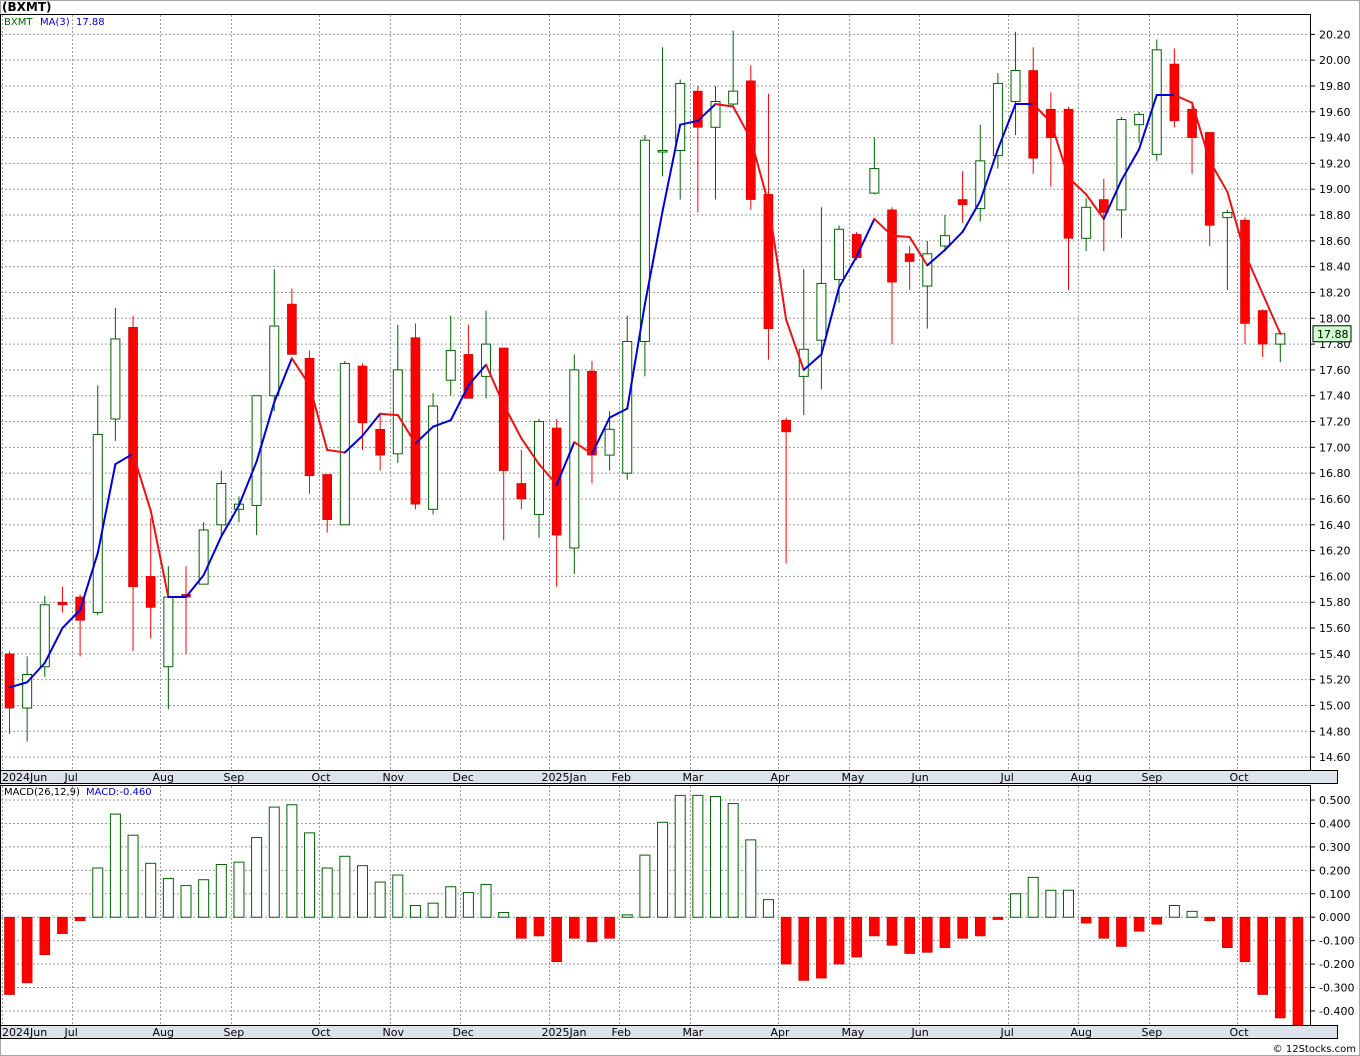 This screenshot has width=1360, height=1056. I want to click on x-axis-label: 2025Jan, so click(564, 777).